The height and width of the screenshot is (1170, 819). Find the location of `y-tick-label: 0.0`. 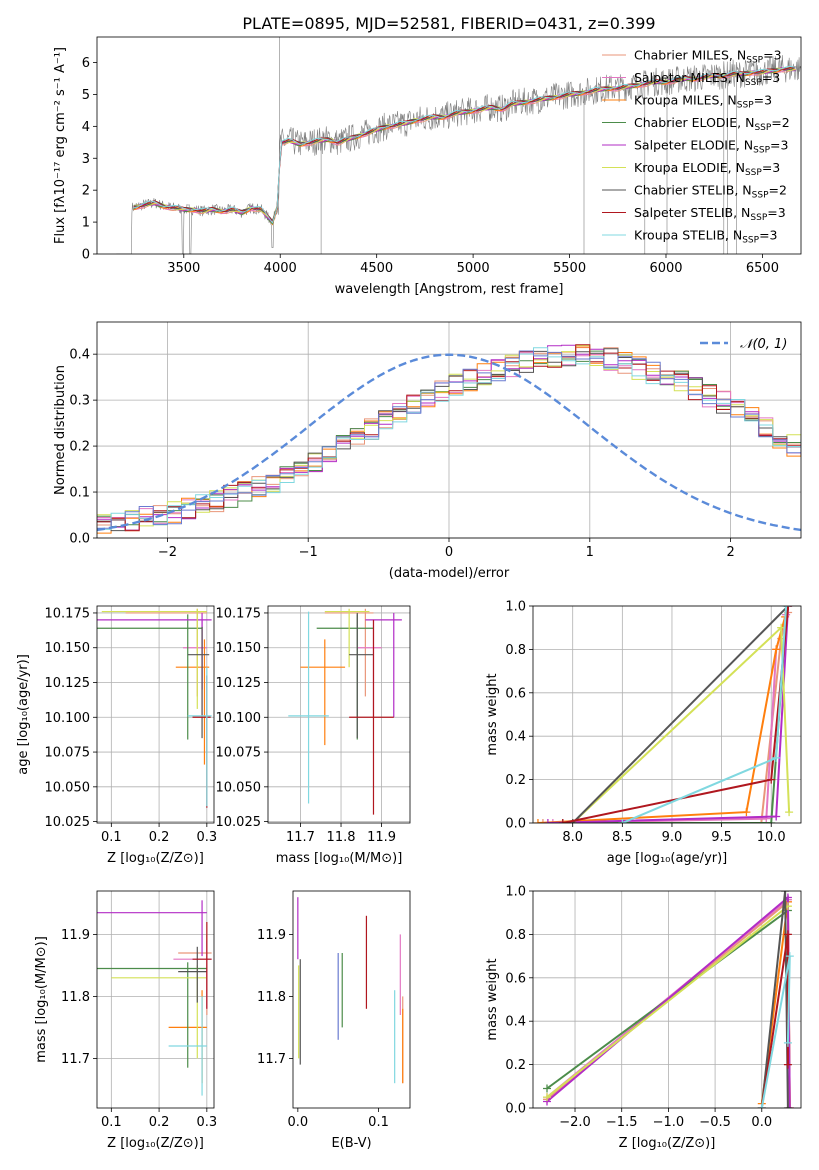

y-tick-label: 0.0 is located at coordinates (515, 824).